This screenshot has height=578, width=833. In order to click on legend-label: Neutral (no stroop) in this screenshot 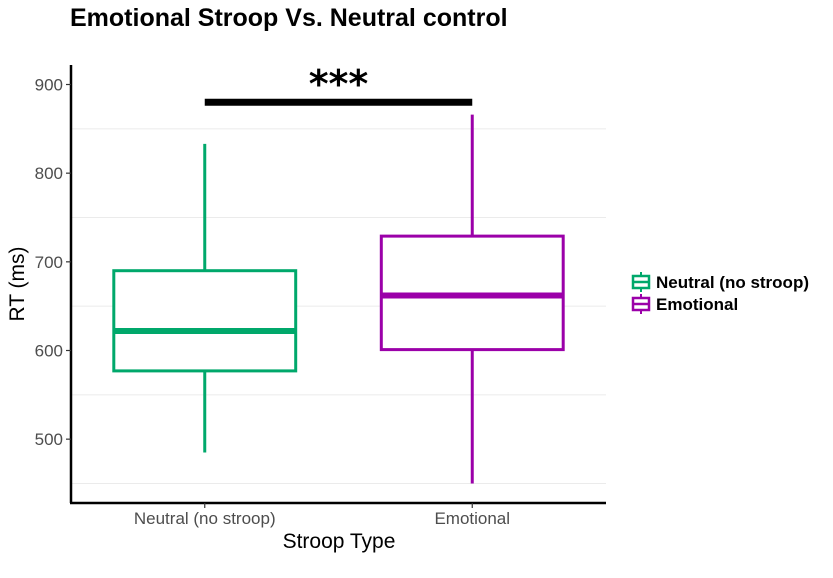, I will do `click(732, 282)`.